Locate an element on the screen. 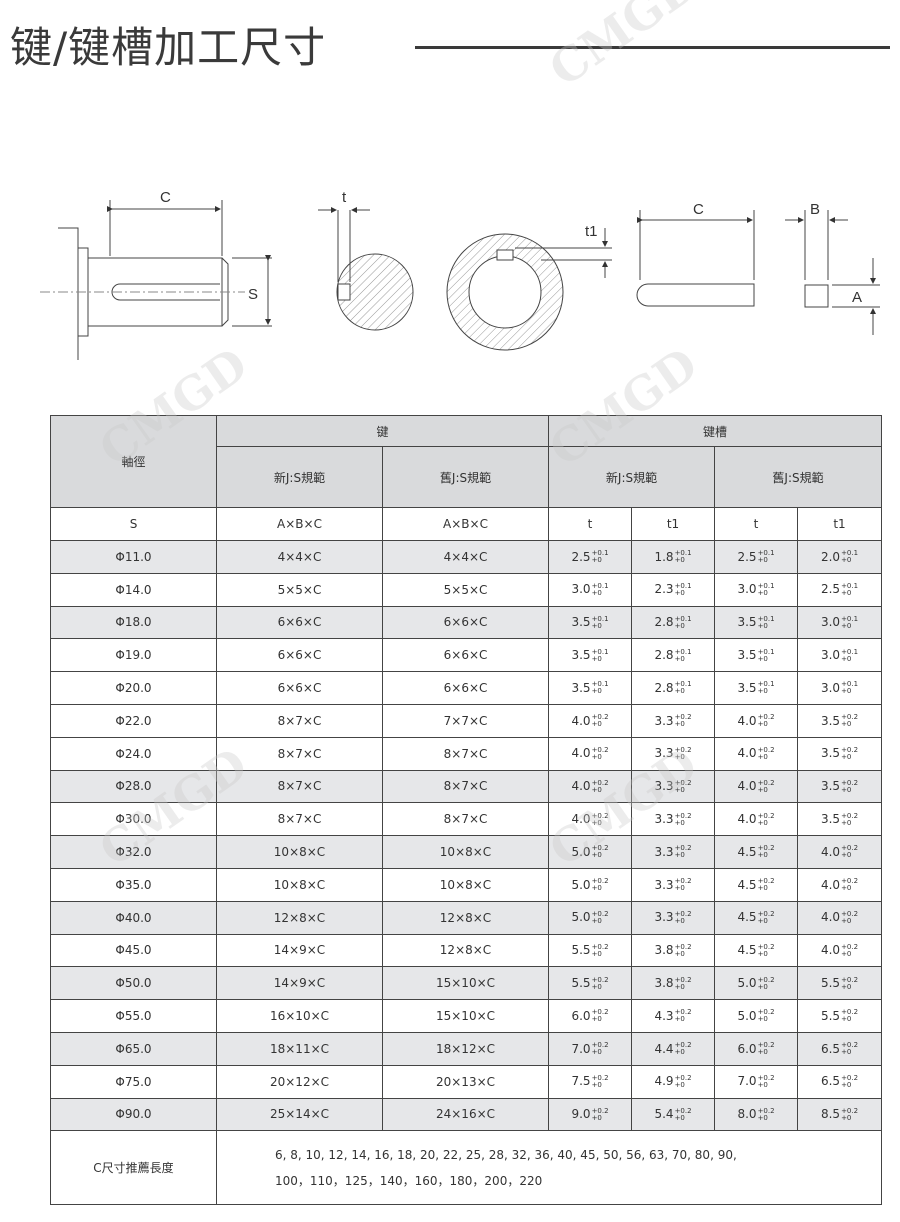  keyway-t-new-value: 7.5 is located at coordinates (581, 1081).